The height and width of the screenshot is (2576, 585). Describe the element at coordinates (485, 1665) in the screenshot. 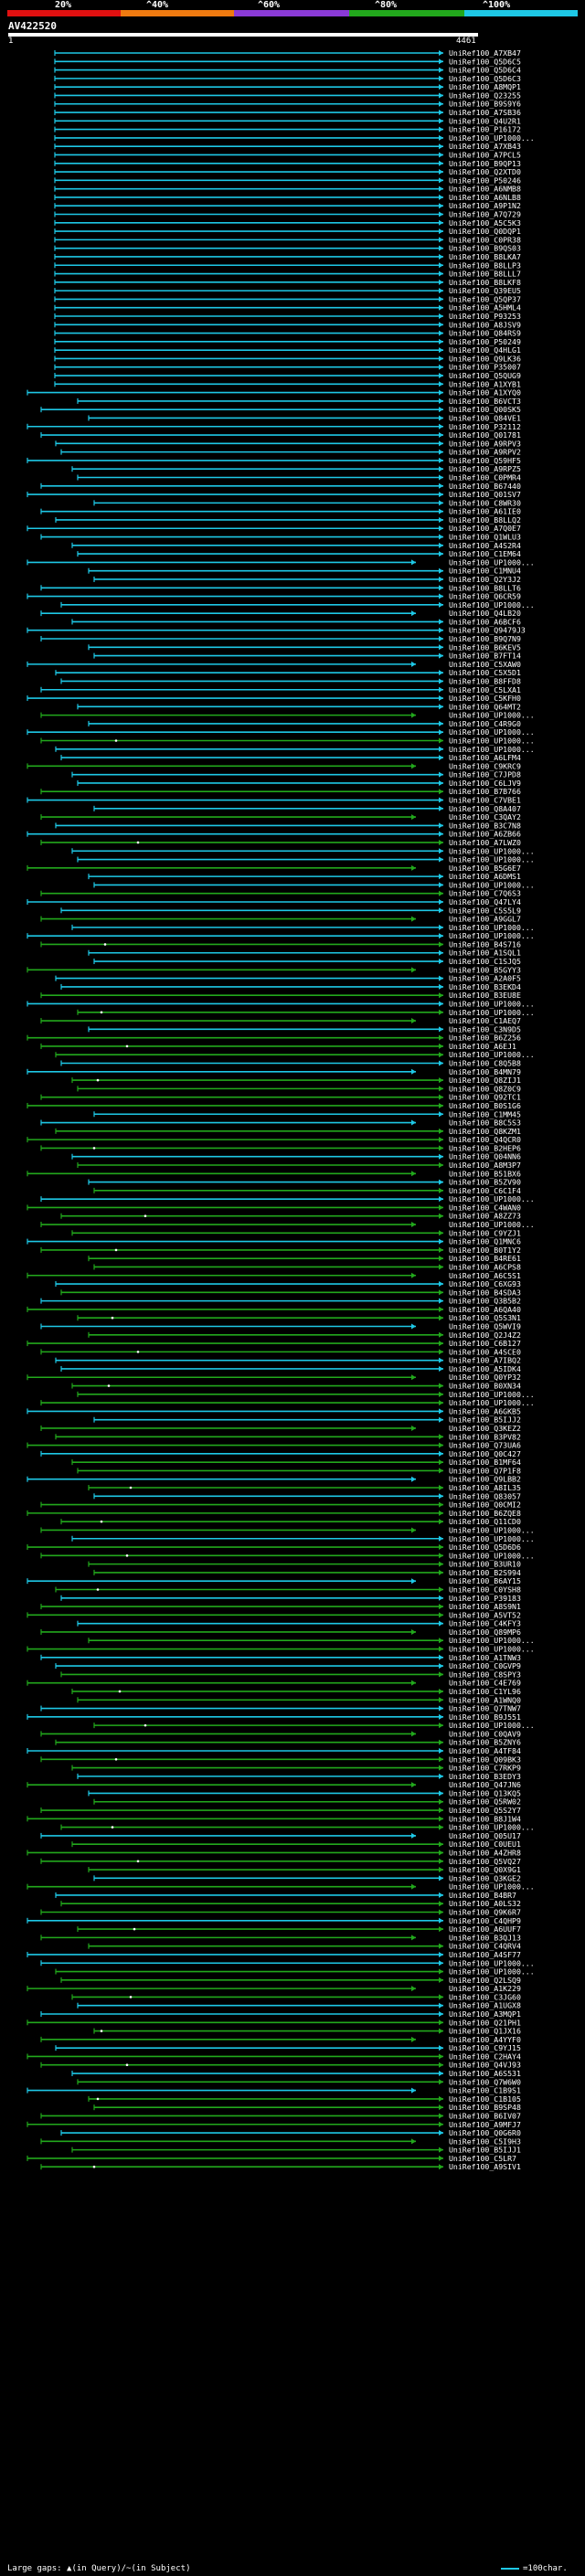

I see `hit-label-link: UniRef100_C0GVP9` at that location.